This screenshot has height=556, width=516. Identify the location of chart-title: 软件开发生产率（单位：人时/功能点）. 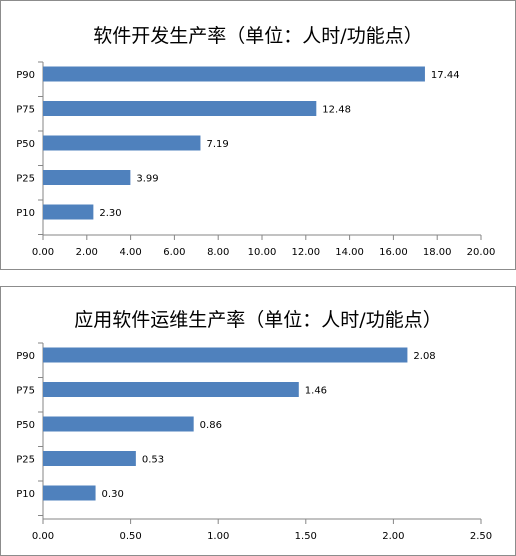
(258, 36).